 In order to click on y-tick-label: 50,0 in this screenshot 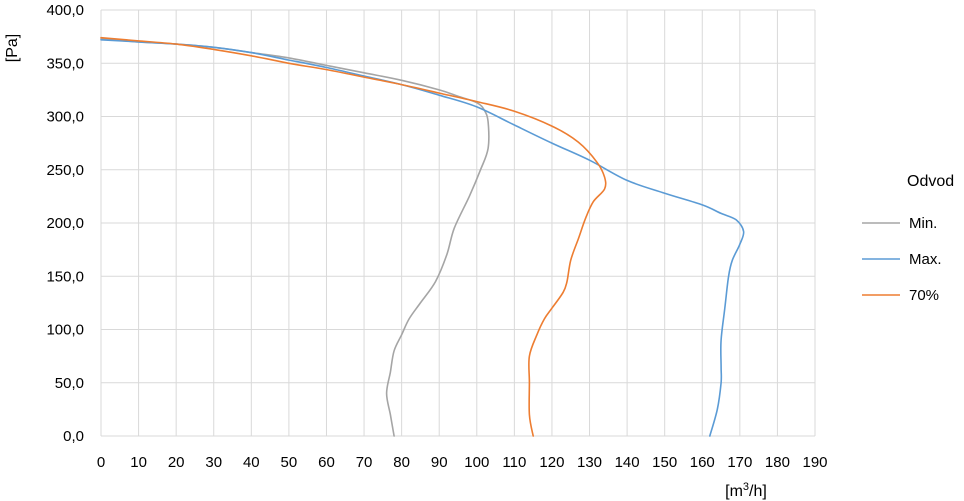, I will do `click(69, 383)`.